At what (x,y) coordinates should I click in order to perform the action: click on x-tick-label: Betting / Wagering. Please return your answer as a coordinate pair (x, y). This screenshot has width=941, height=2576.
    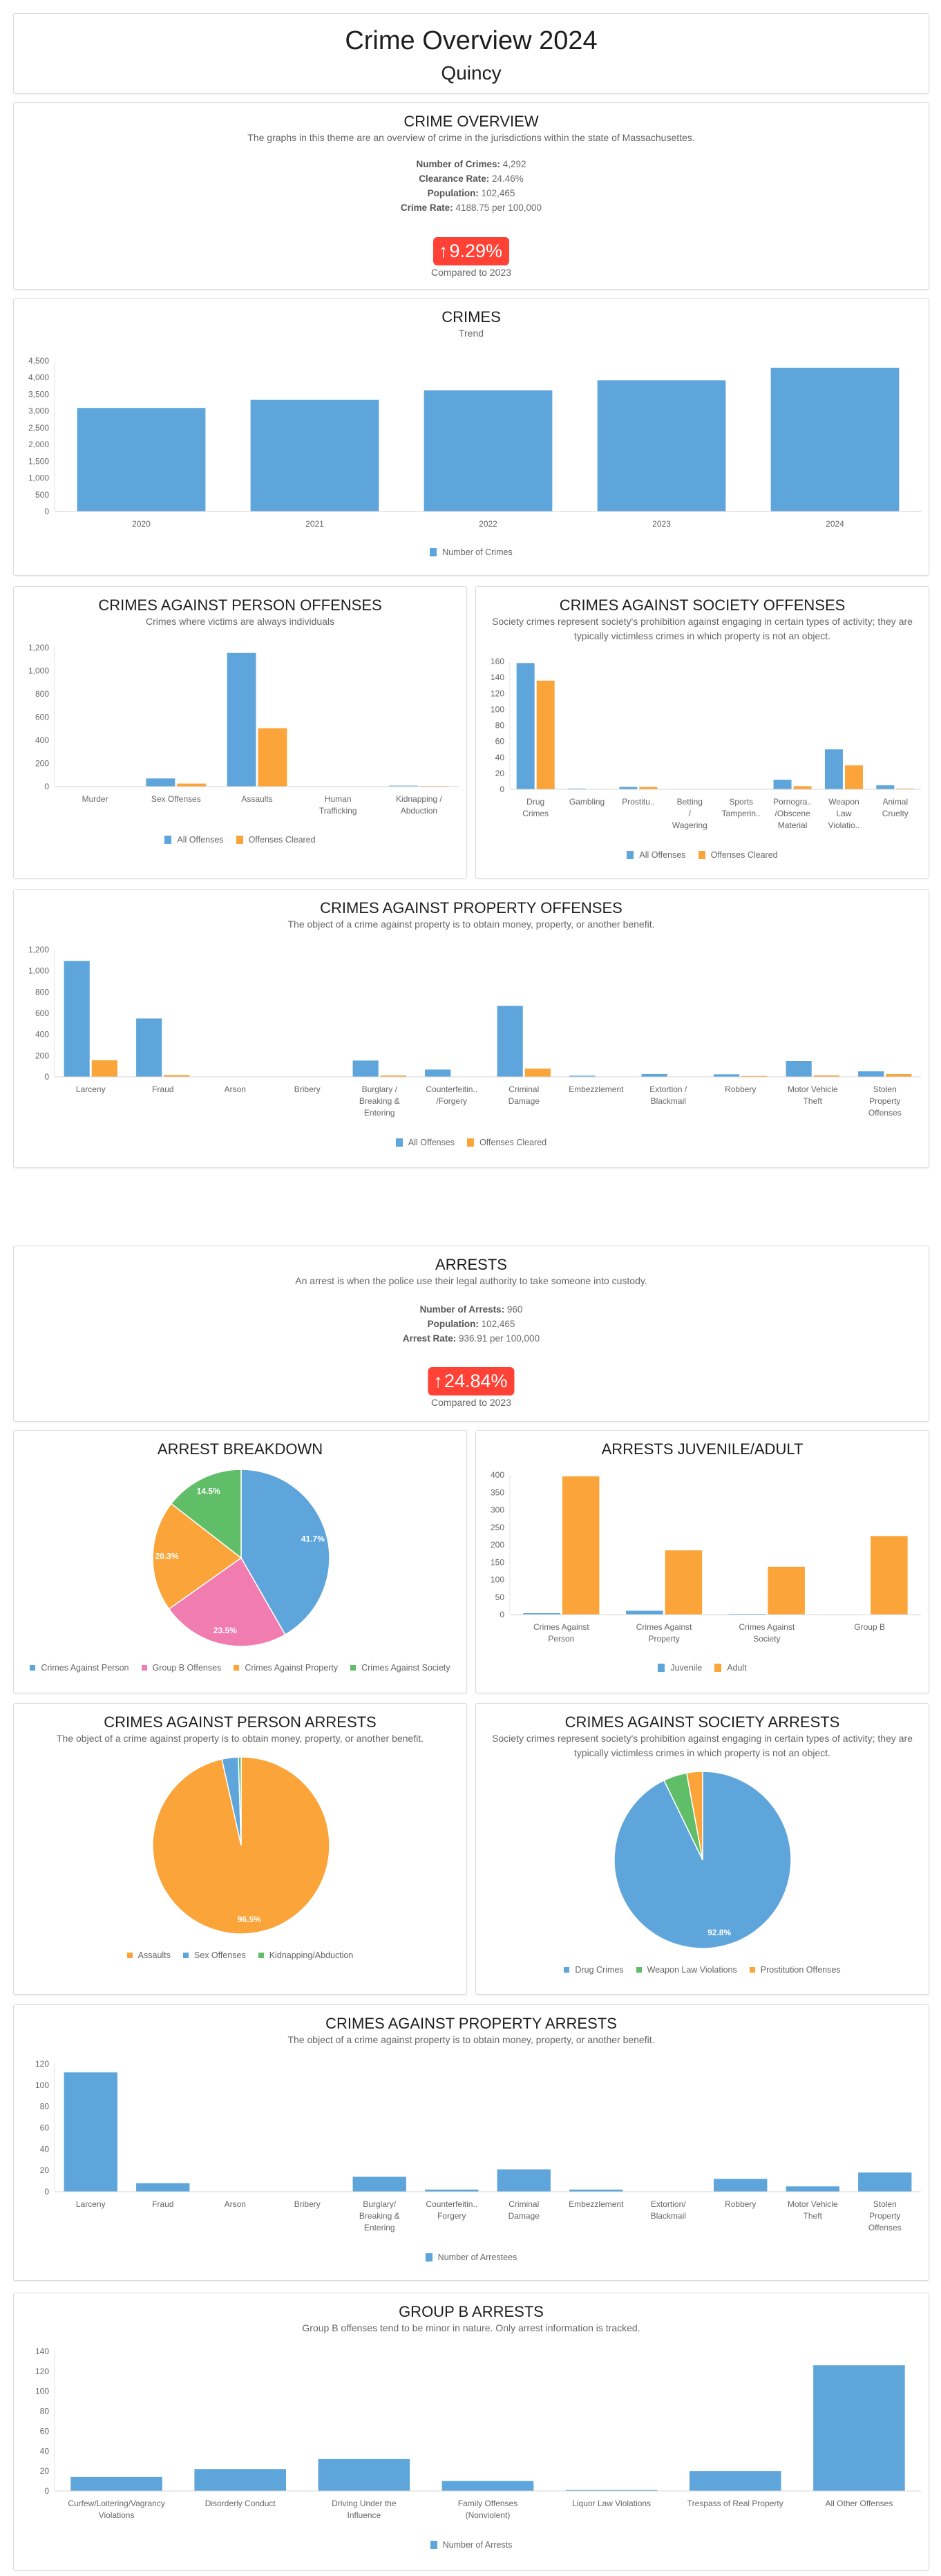
    Looking at the image, I should click on (689, 813).